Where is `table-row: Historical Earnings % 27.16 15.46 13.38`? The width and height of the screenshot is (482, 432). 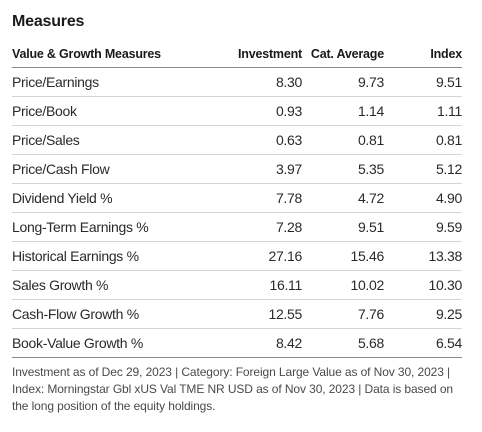 table-row: Historical Earnings % 27.16 15.46 13.38 is located at coordinates (237, 256).